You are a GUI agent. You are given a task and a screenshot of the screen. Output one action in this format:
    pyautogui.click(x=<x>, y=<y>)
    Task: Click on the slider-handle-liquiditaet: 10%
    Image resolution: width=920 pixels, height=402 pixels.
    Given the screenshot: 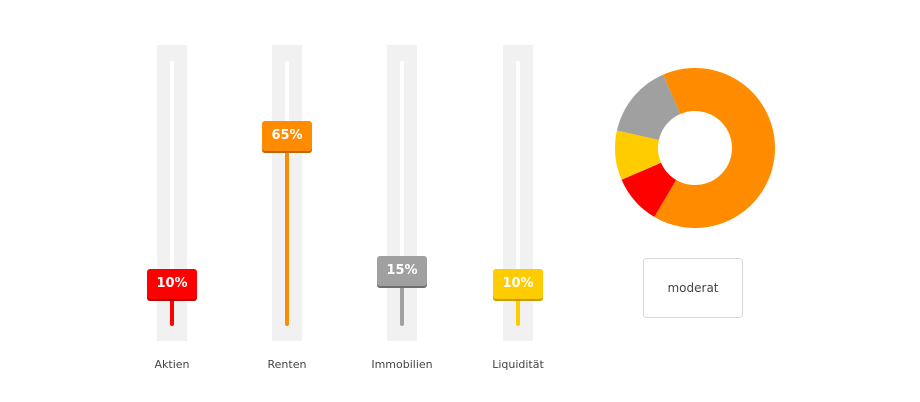 What is the action you would take?
    pyautogui.click(x=518, y=284)
    